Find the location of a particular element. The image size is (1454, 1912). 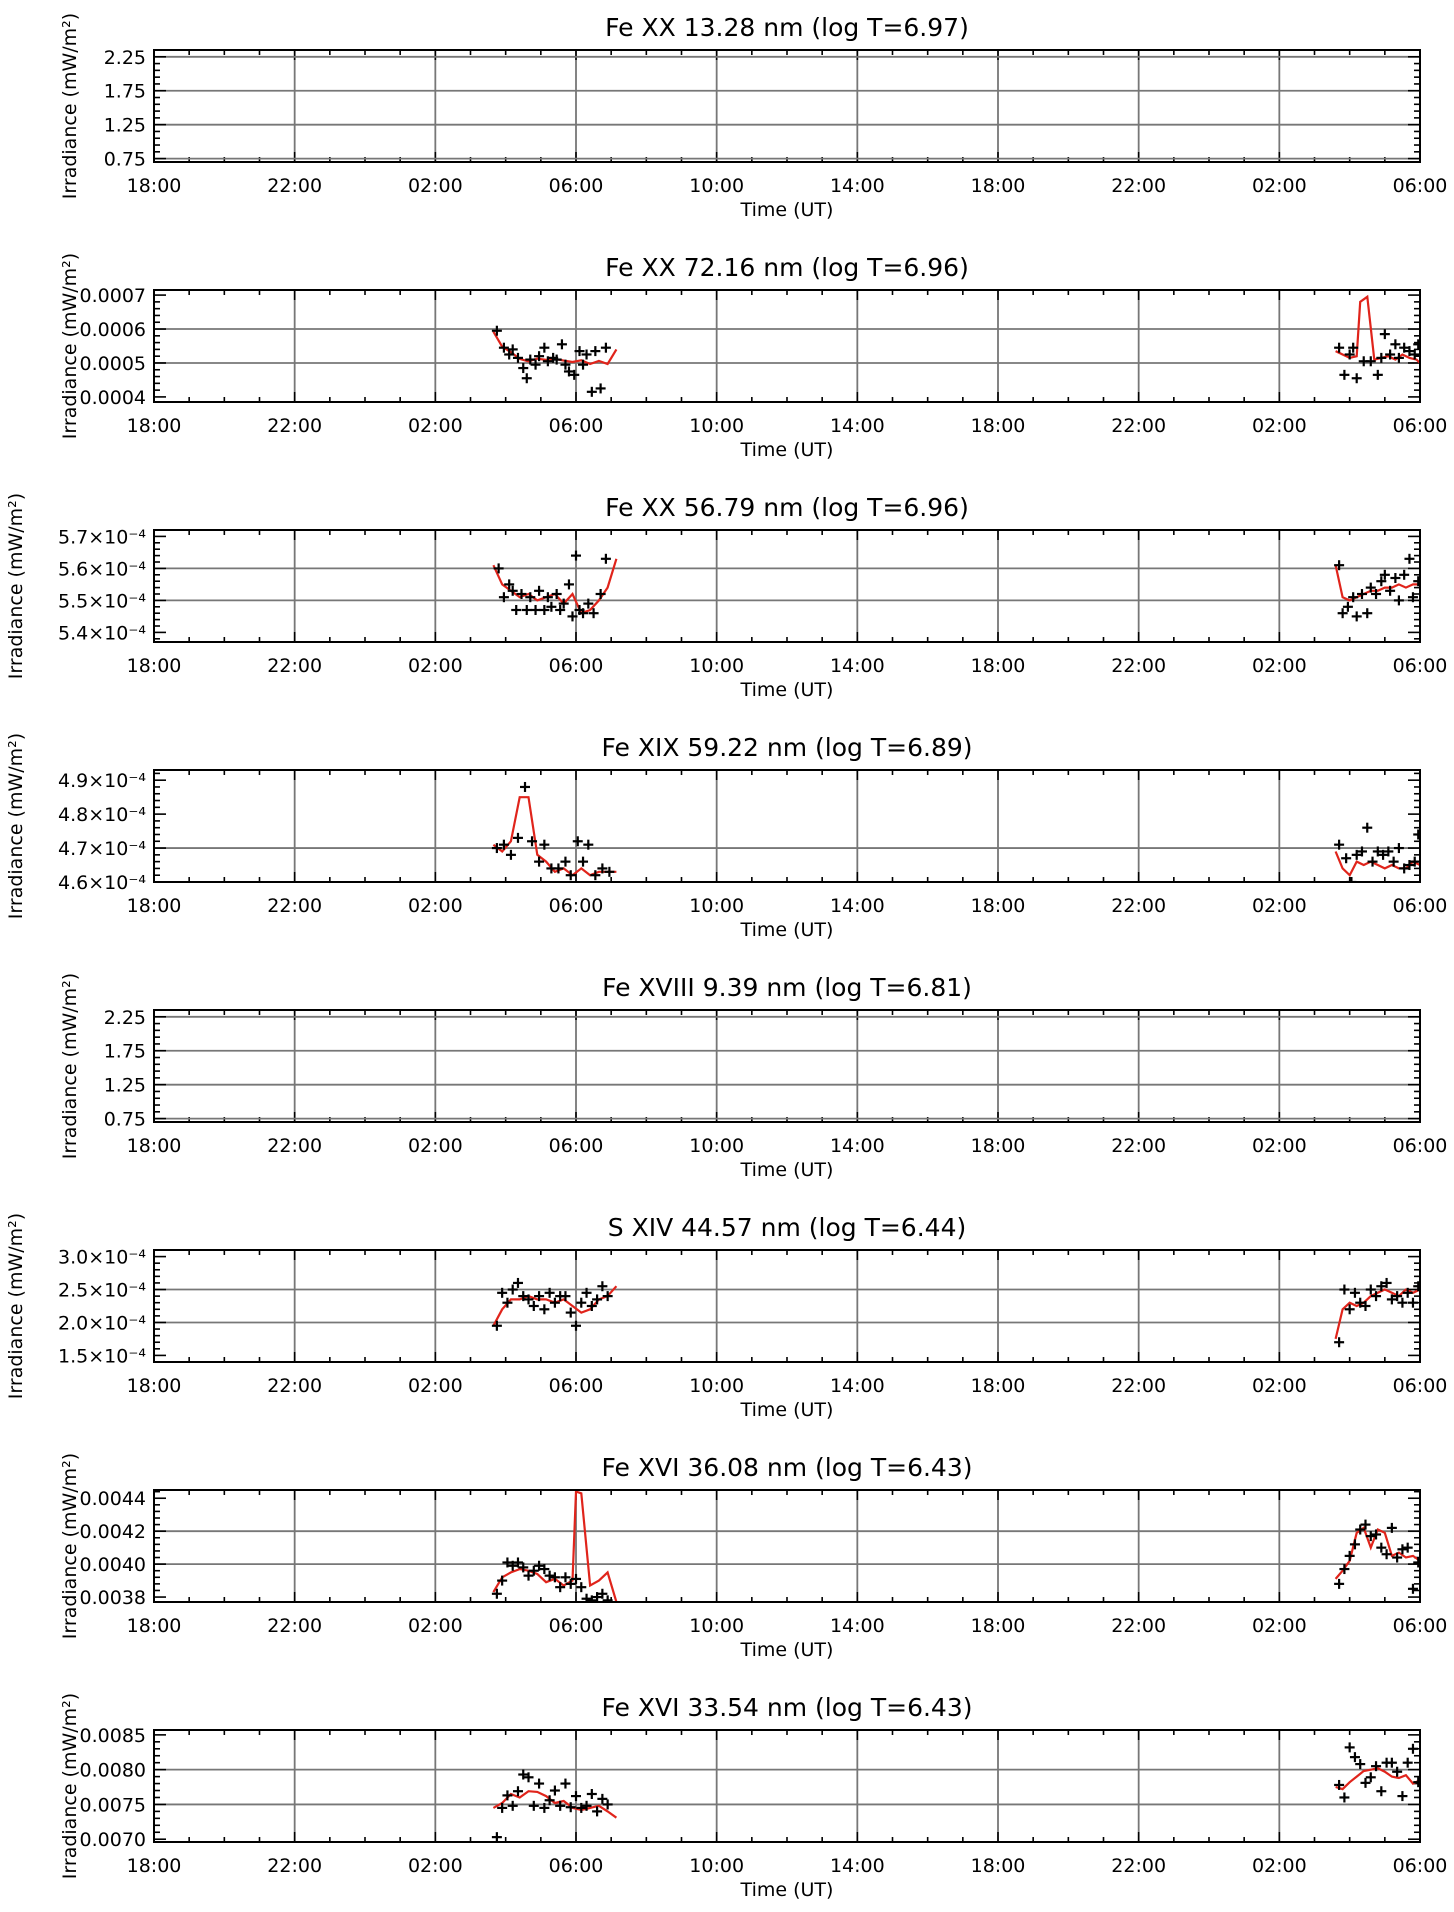

plot-frame is located at coordinates (787, 586).